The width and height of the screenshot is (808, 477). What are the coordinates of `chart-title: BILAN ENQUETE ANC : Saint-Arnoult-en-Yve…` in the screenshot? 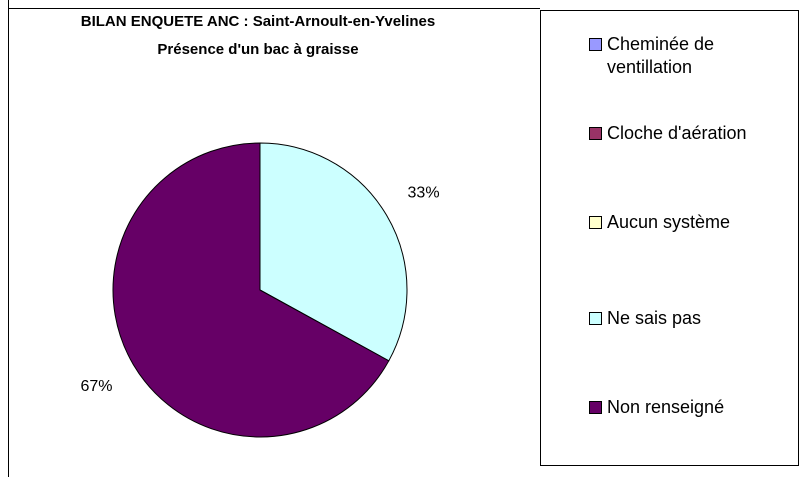 It's located at (258, 21).